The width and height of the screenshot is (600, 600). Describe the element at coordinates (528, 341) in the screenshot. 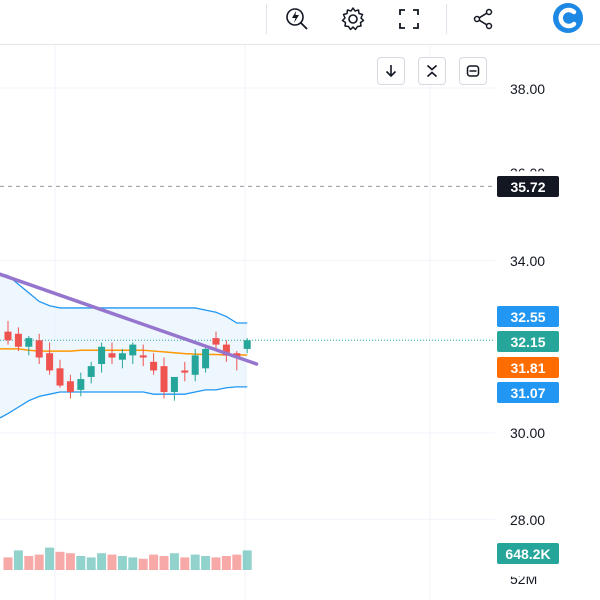

I see `last-price-tag: 32.15` at that location.